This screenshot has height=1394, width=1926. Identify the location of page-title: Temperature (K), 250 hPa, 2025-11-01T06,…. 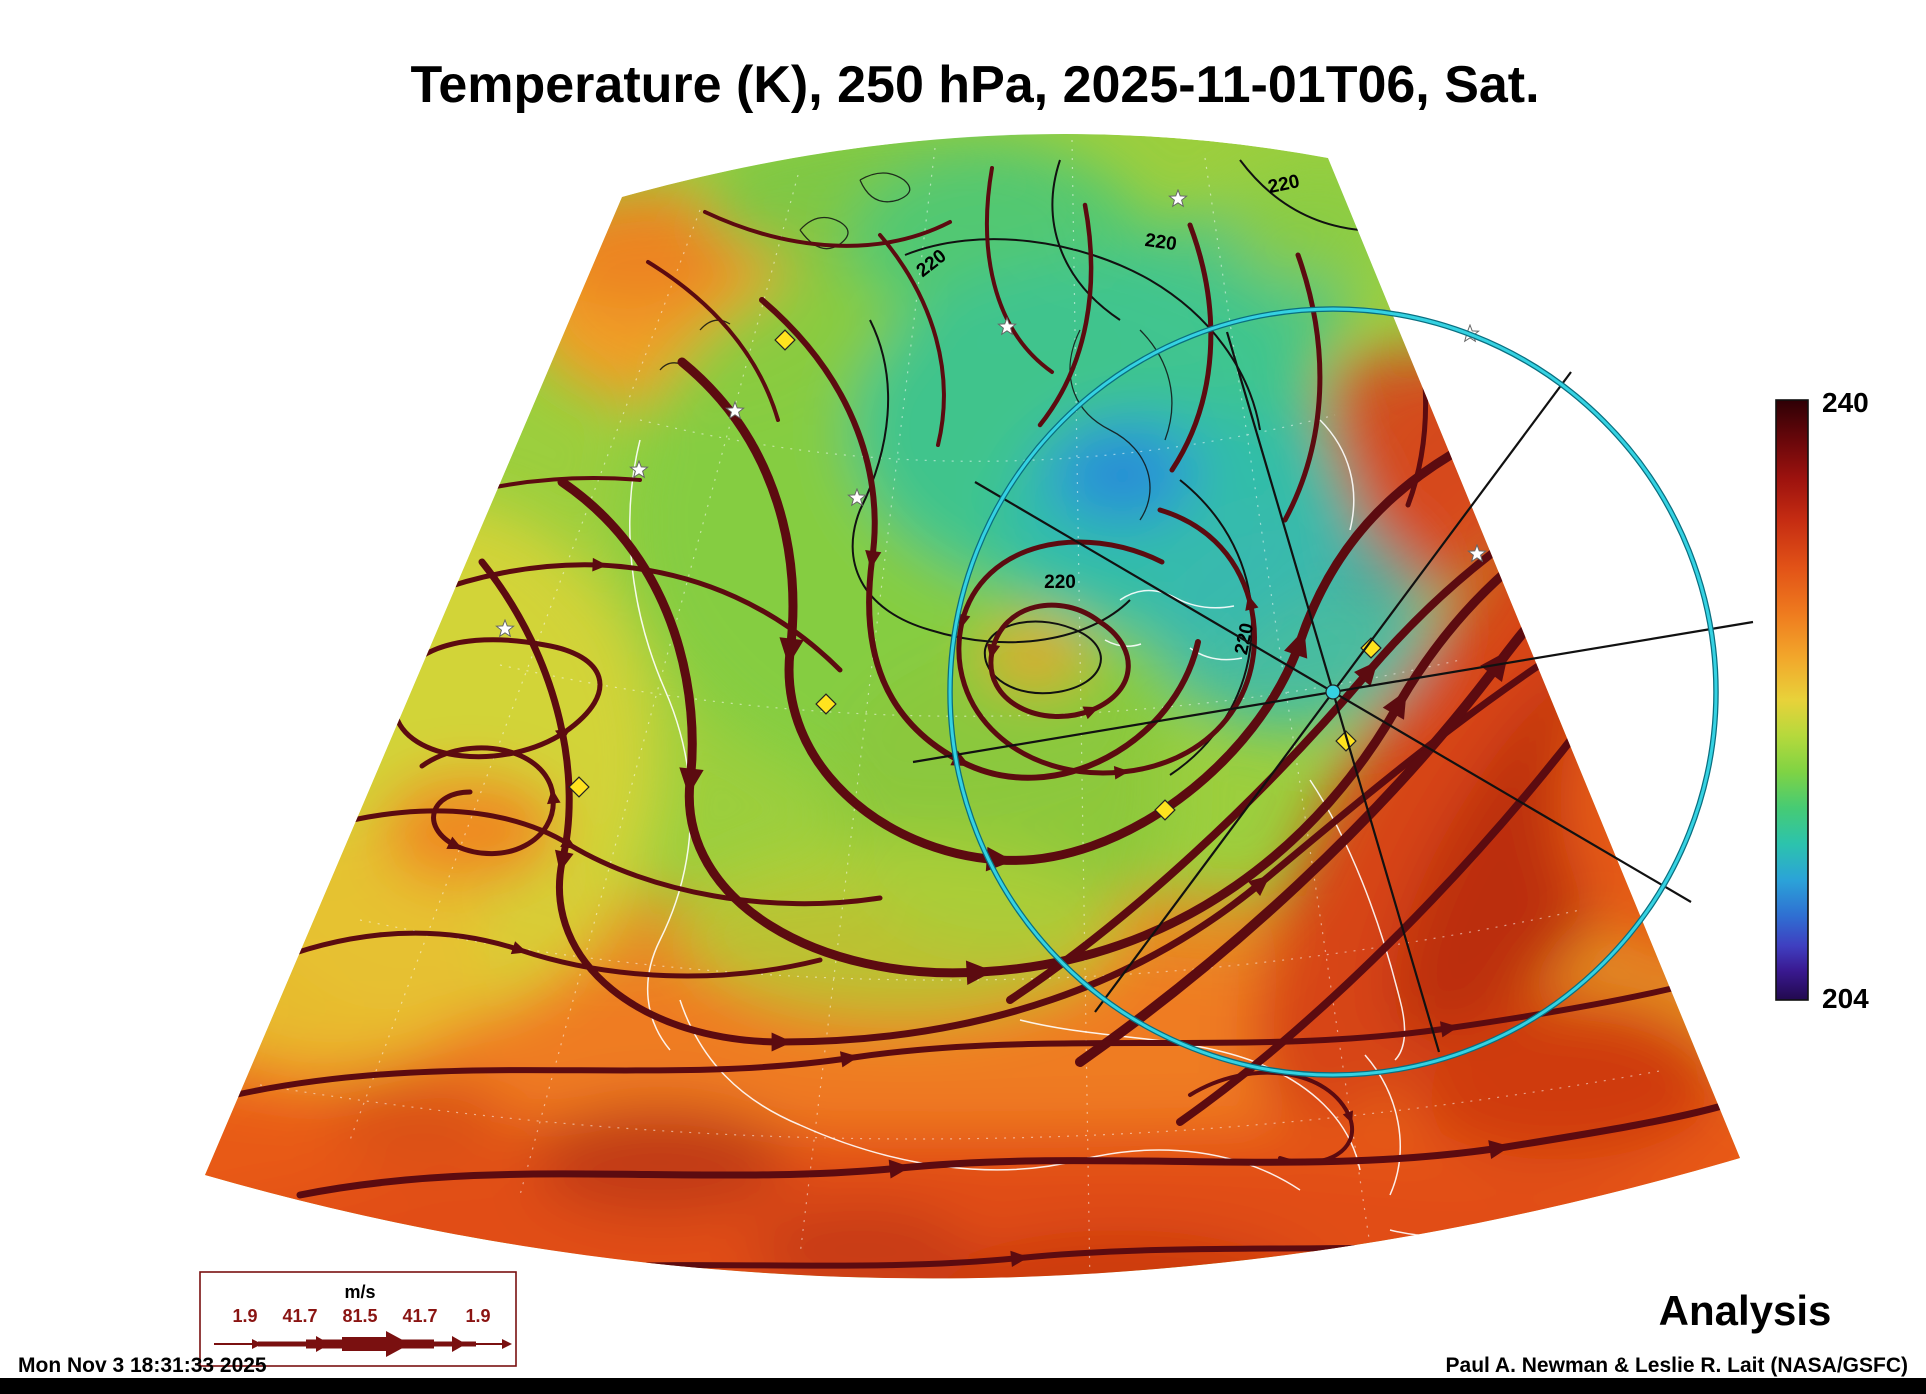
(974, 85).